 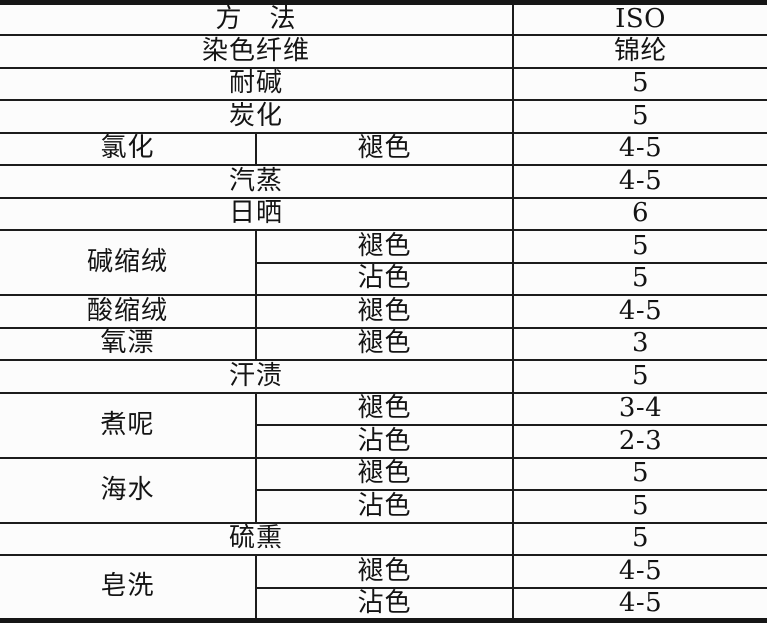 I want to click on table-row: 炭化 5, so click(x=383, y=116).